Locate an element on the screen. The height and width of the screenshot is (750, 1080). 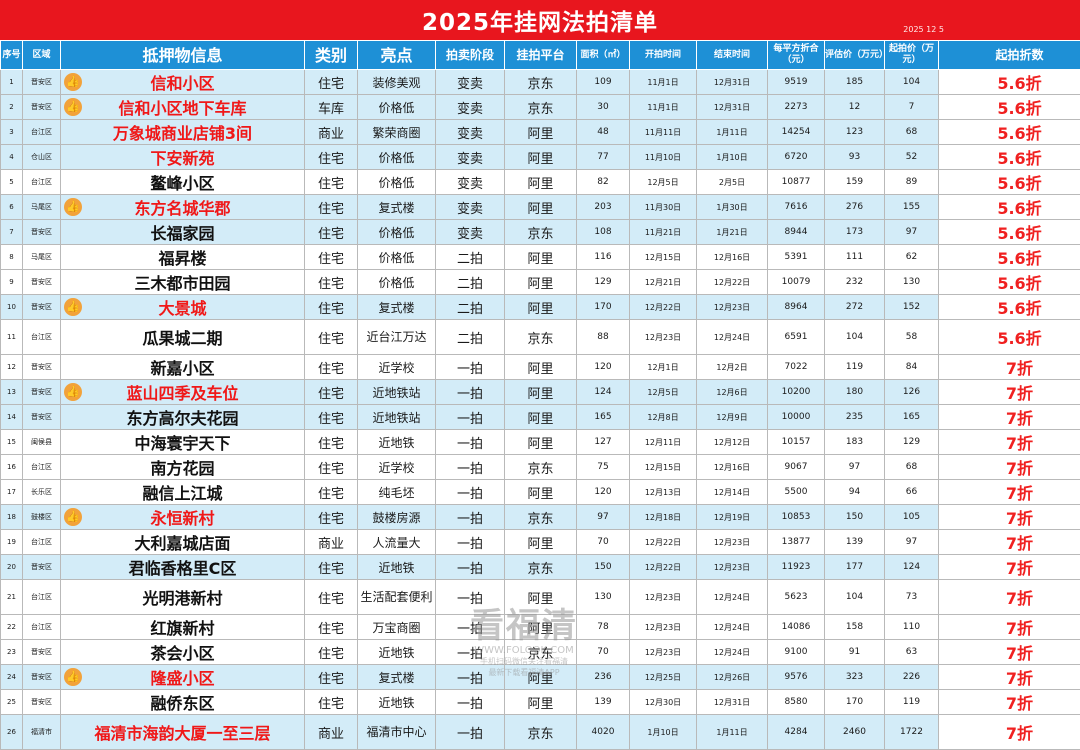
row-start-time: 12月15日 is located at coordinates (663, 257).